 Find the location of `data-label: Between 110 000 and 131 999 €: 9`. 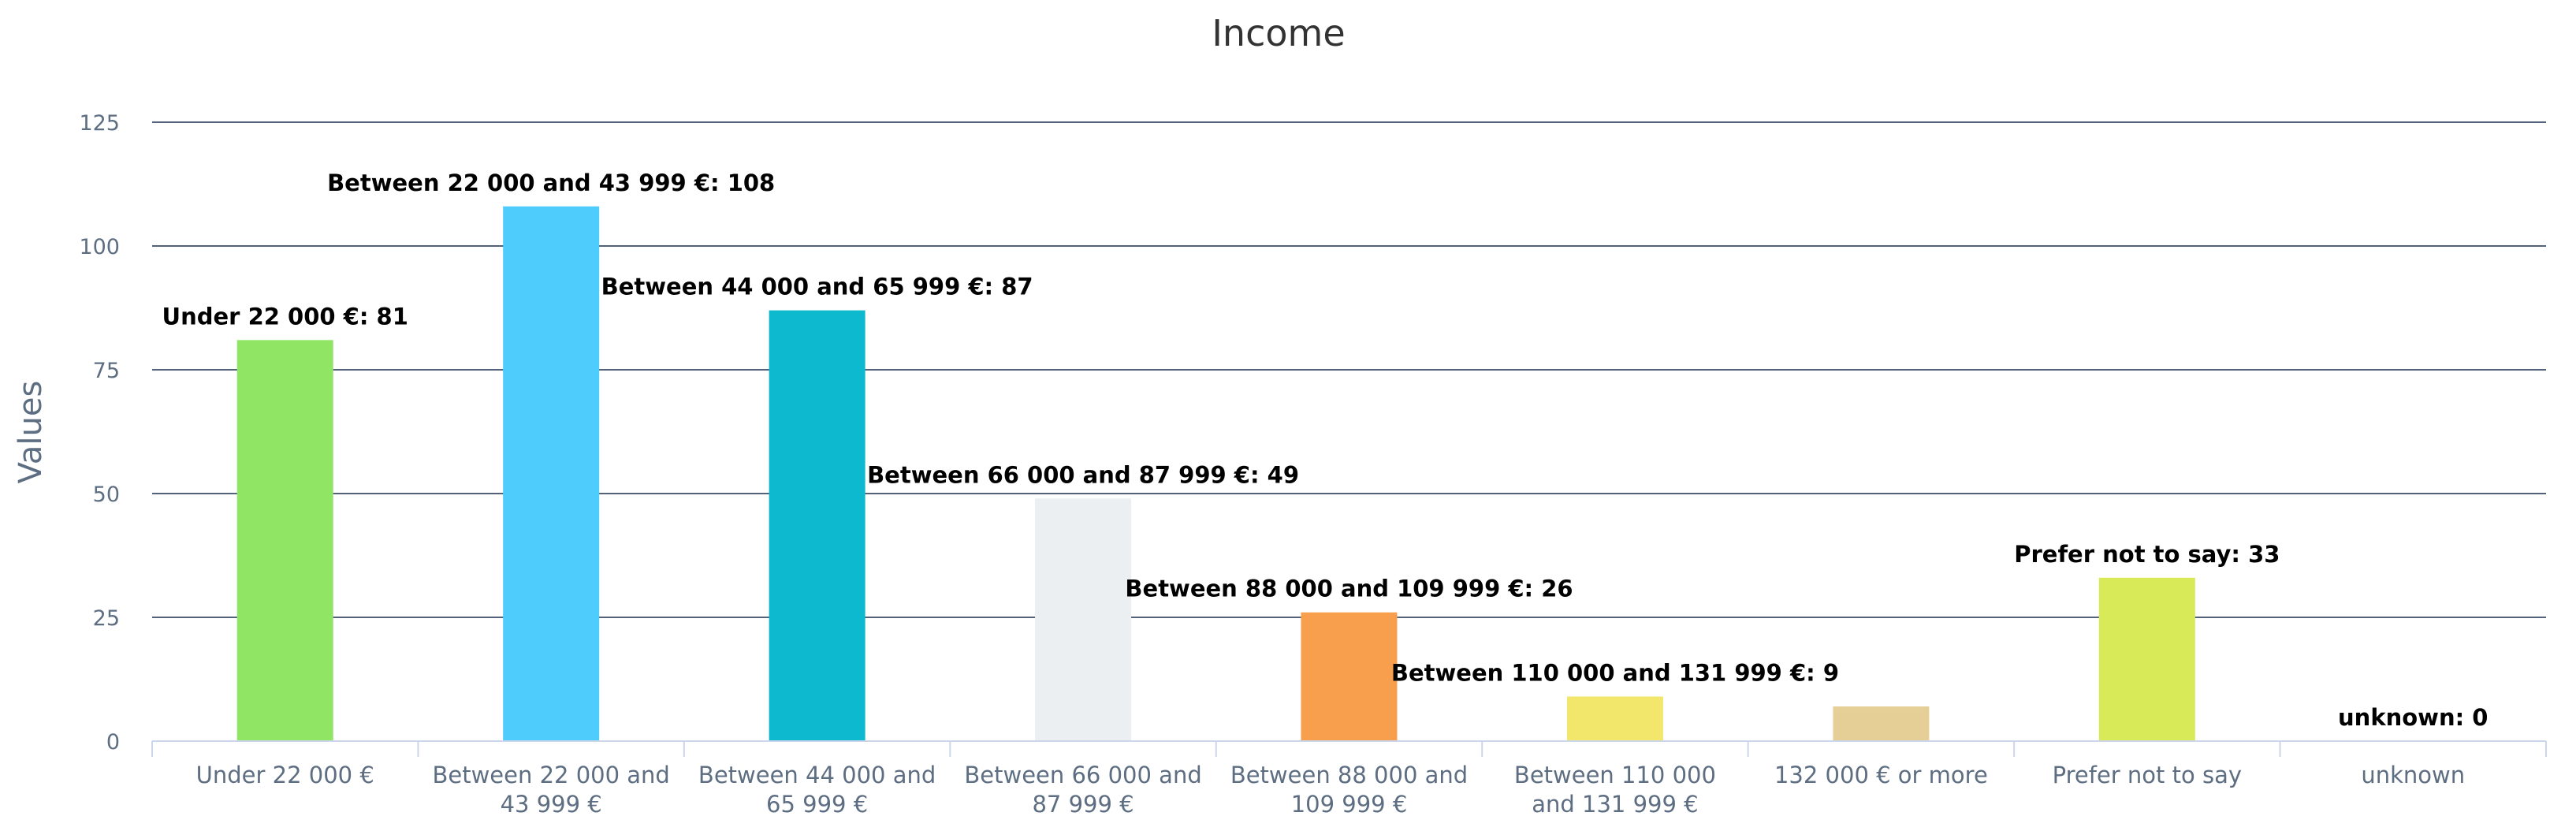

data-label: Between 110 000 and 131 999 €: 9 is located at coordinates (1615, 672).